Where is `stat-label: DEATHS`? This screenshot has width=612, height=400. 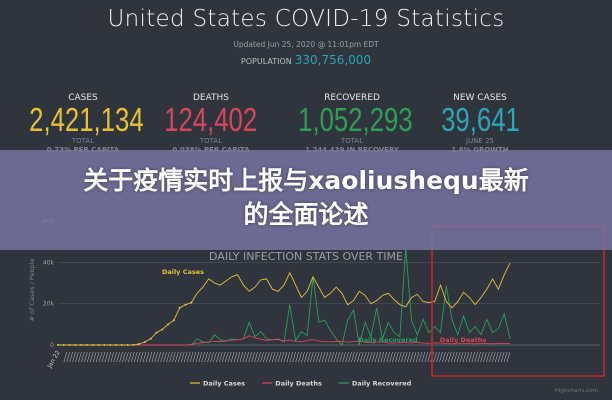
stat-label: DEATHS is located at coordinates (211, 98).